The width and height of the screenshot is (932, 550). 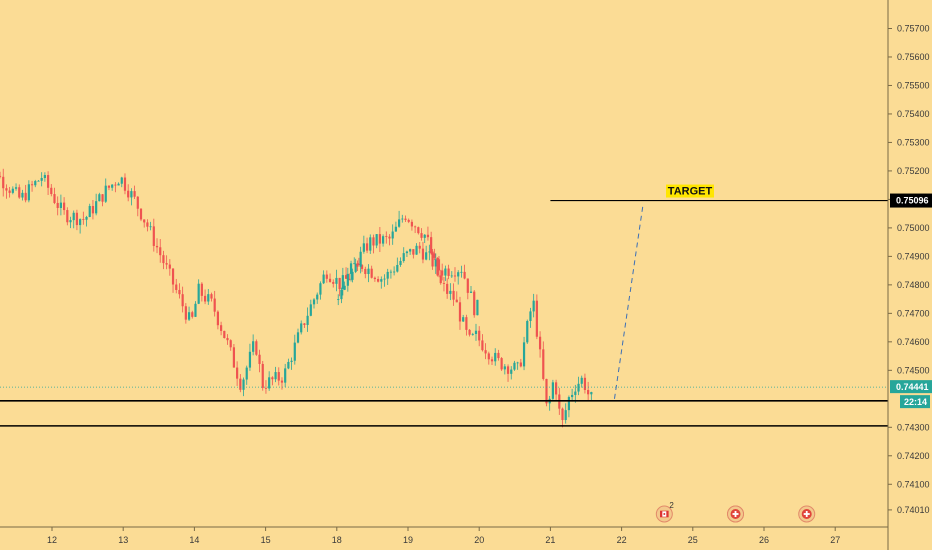 What do you see at coordinates (913, 114) in the screenshot?
I see `price-tick-label: 0.75400` at bounding box center [913, 114].